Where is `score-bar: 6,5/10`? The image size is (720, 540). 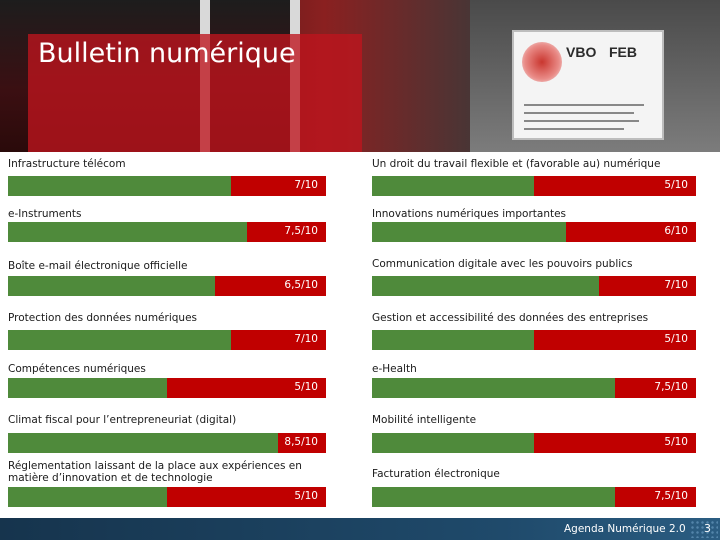 score-bar: 6,5/10 is located at coordinates (167, 286).